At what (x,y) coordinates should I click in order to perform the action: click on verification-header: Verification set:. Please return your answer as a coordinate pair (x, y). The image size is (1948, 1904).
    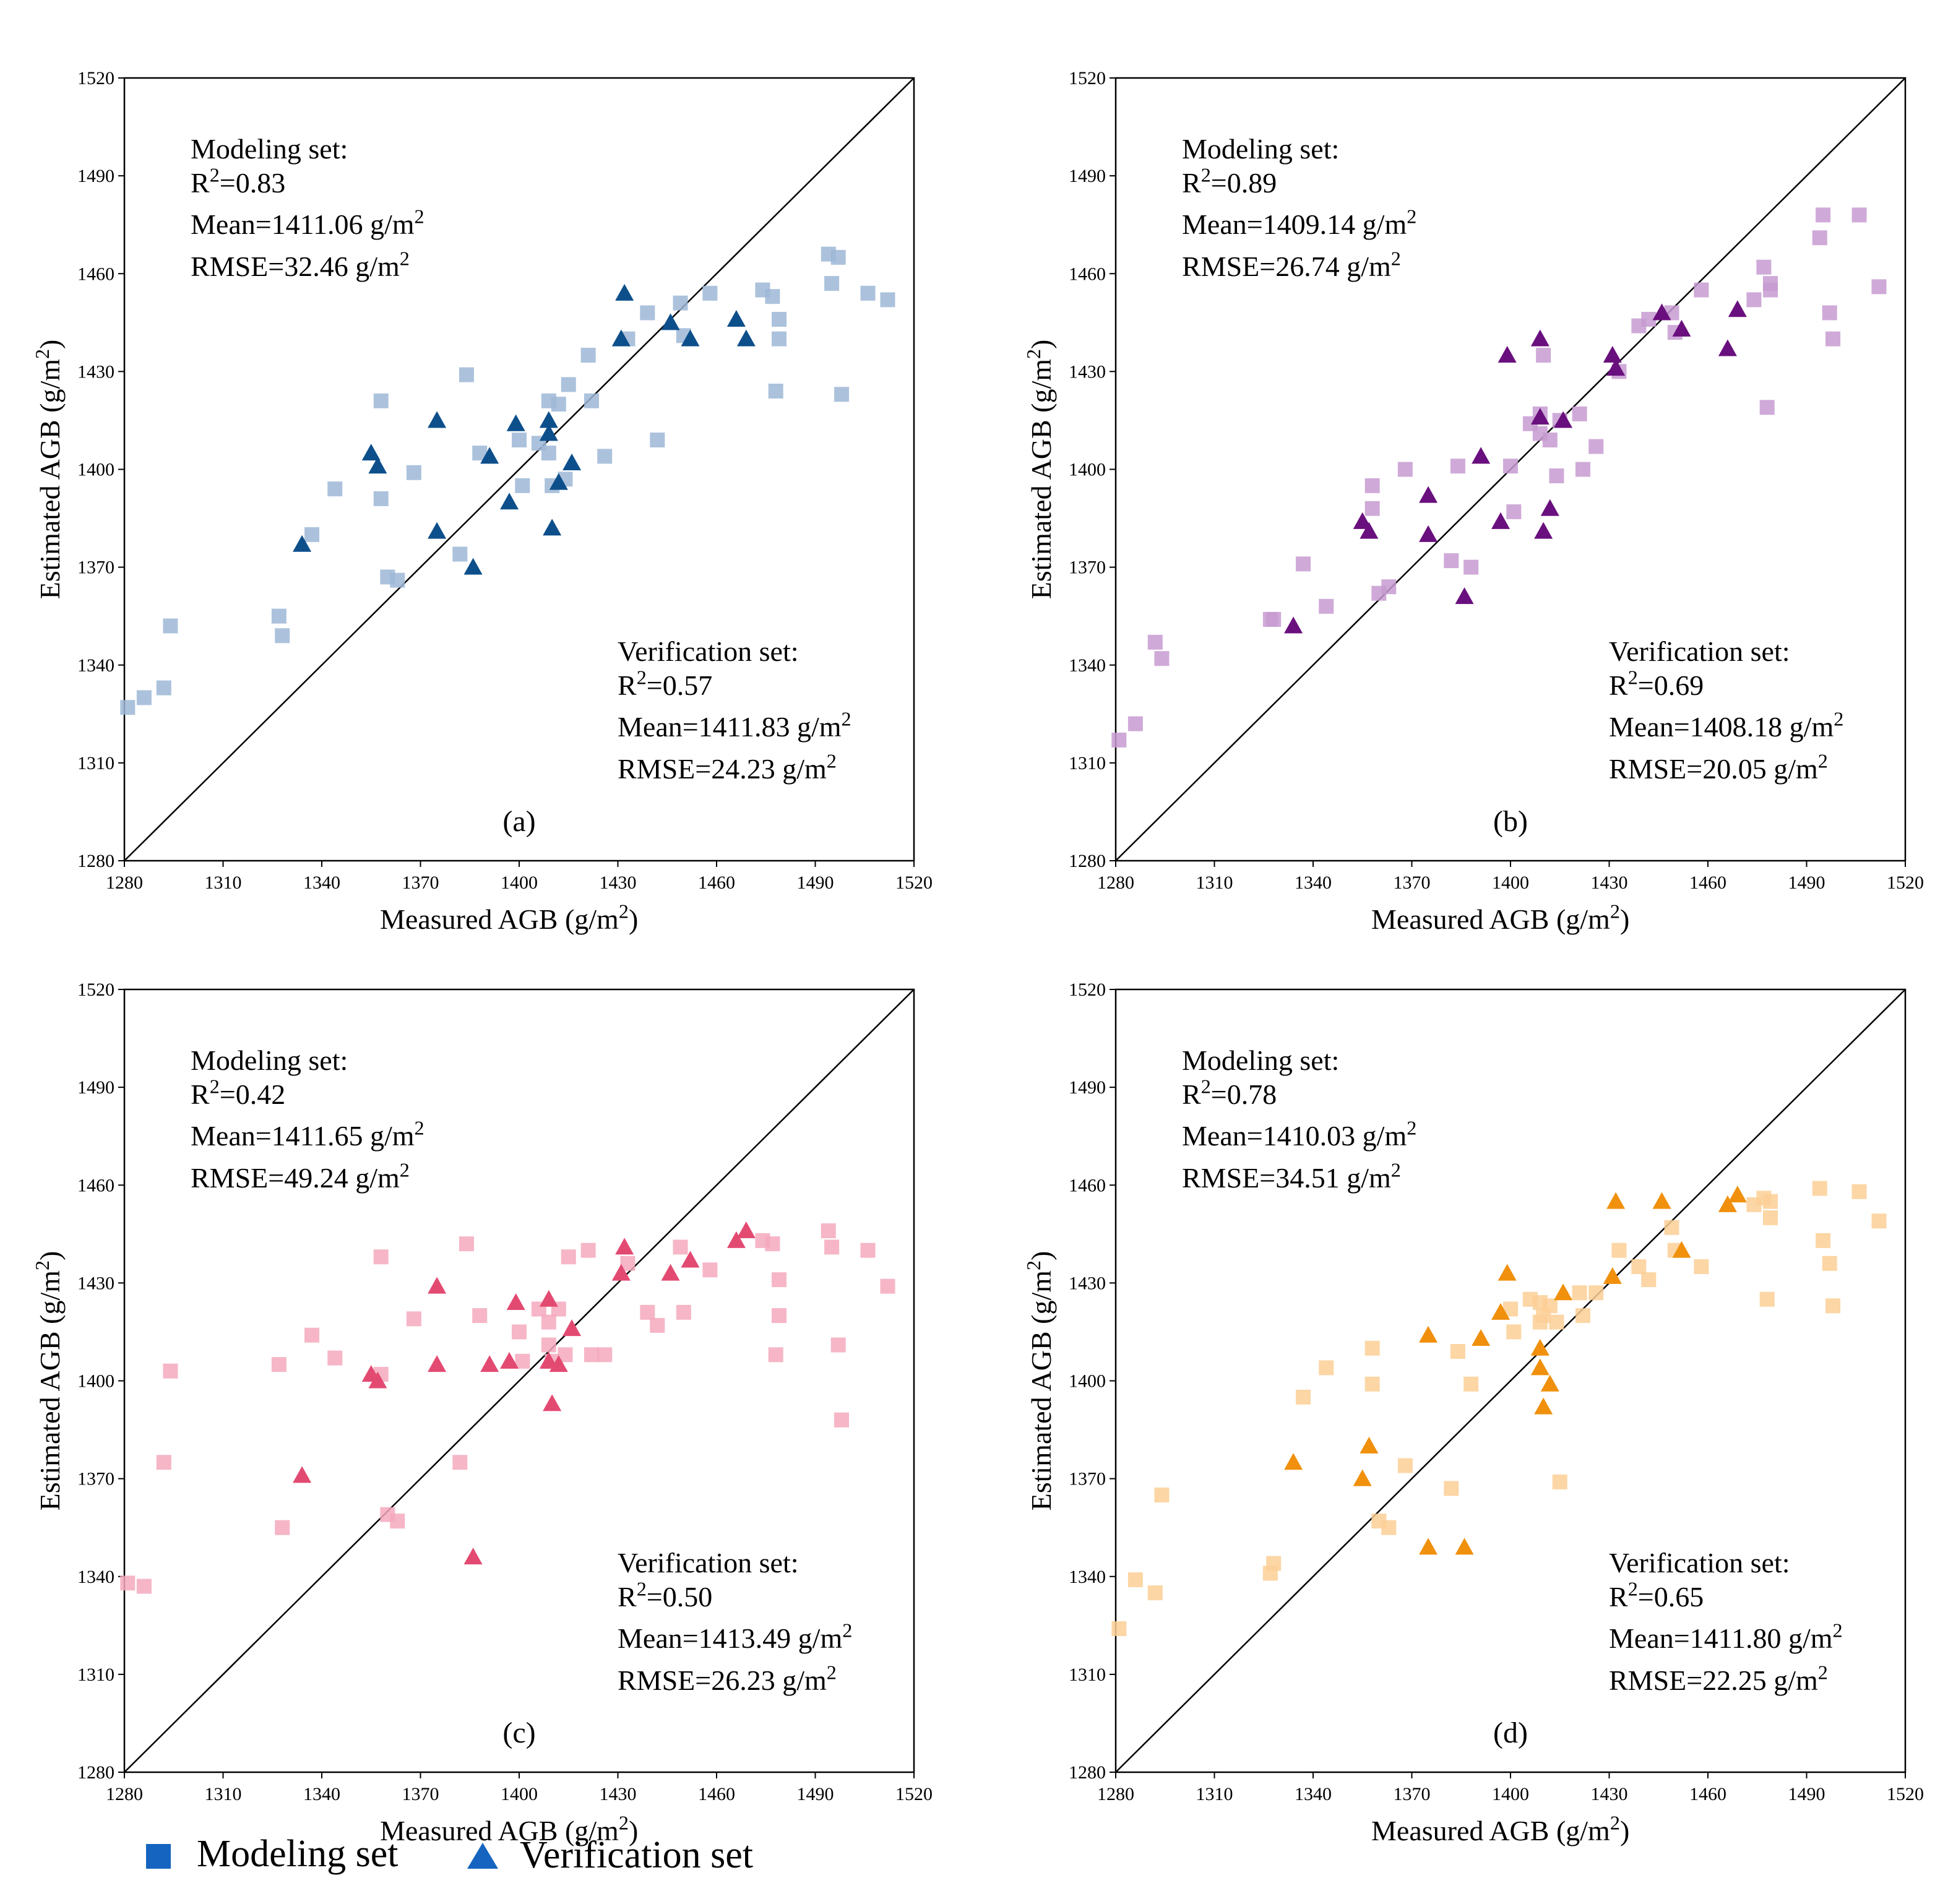
    Looking at the image, I should click on (1699, 1563).